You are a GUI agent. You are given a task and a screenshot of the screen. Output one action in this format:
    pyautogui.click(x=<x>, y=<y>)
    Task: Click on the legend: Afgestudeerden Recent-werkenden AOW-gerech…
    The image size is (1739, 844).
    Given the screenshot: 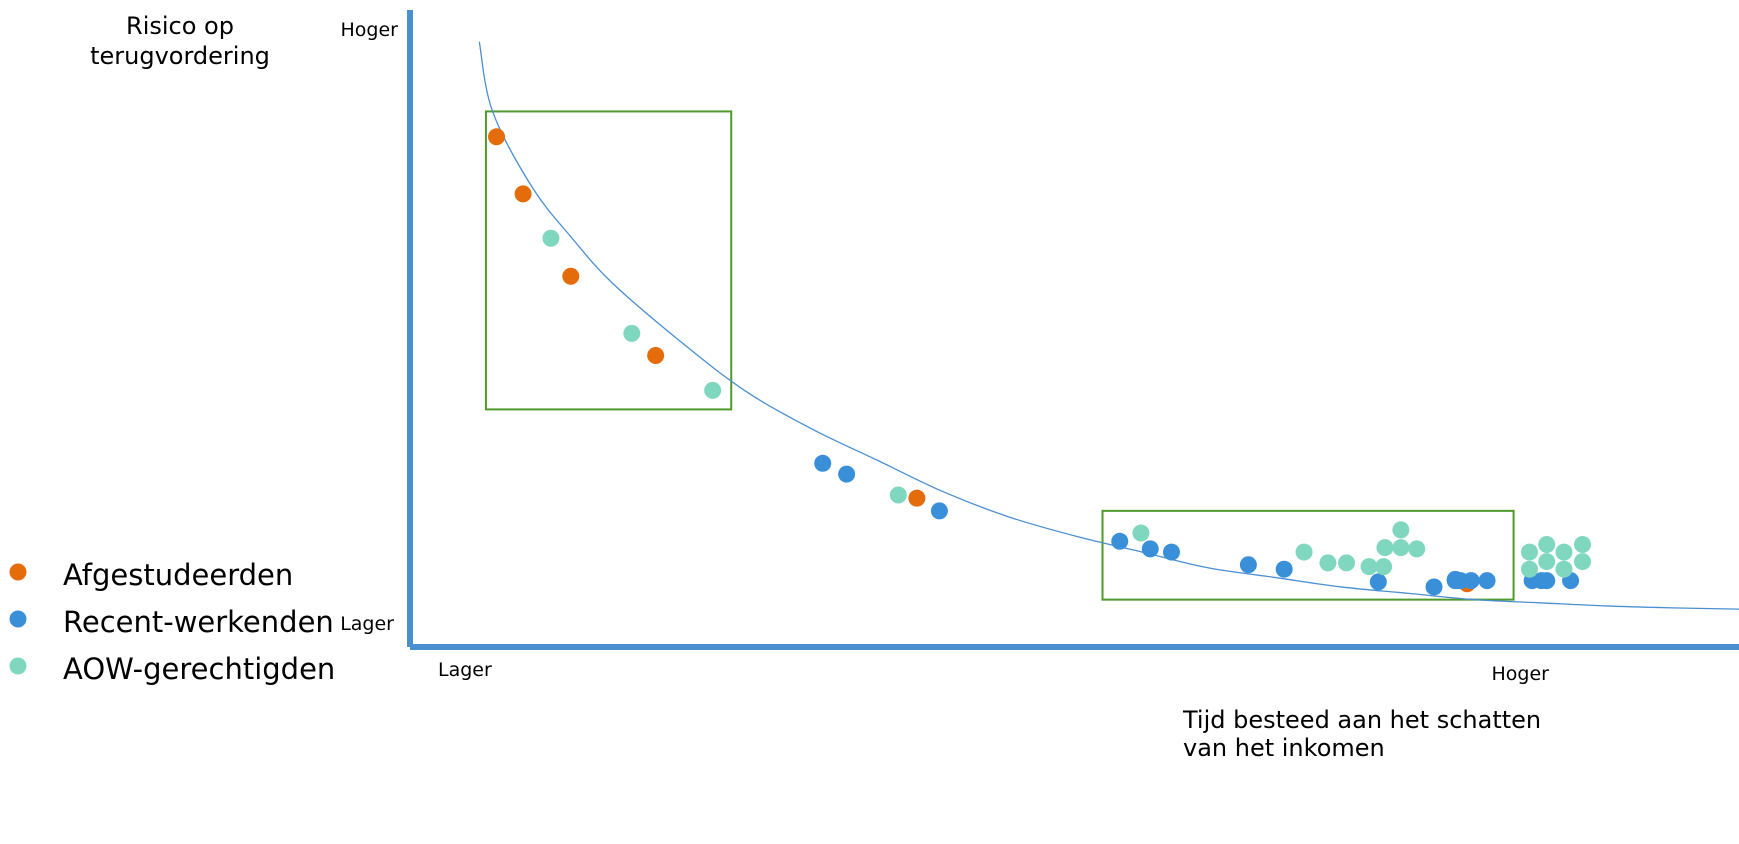 What is the action you would take?
    pyautogui.click(x=172, y=622)
    